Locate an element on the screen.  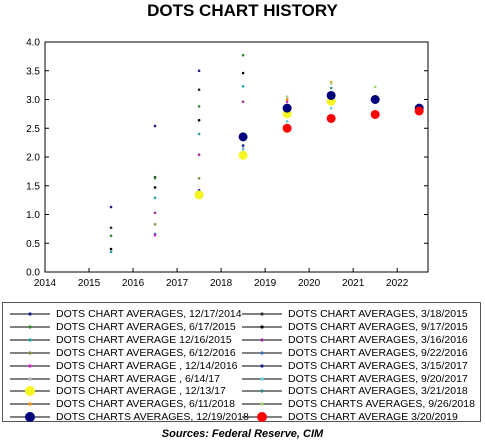
y-tick-label: 3.0 is located at coordinates (33, 100).